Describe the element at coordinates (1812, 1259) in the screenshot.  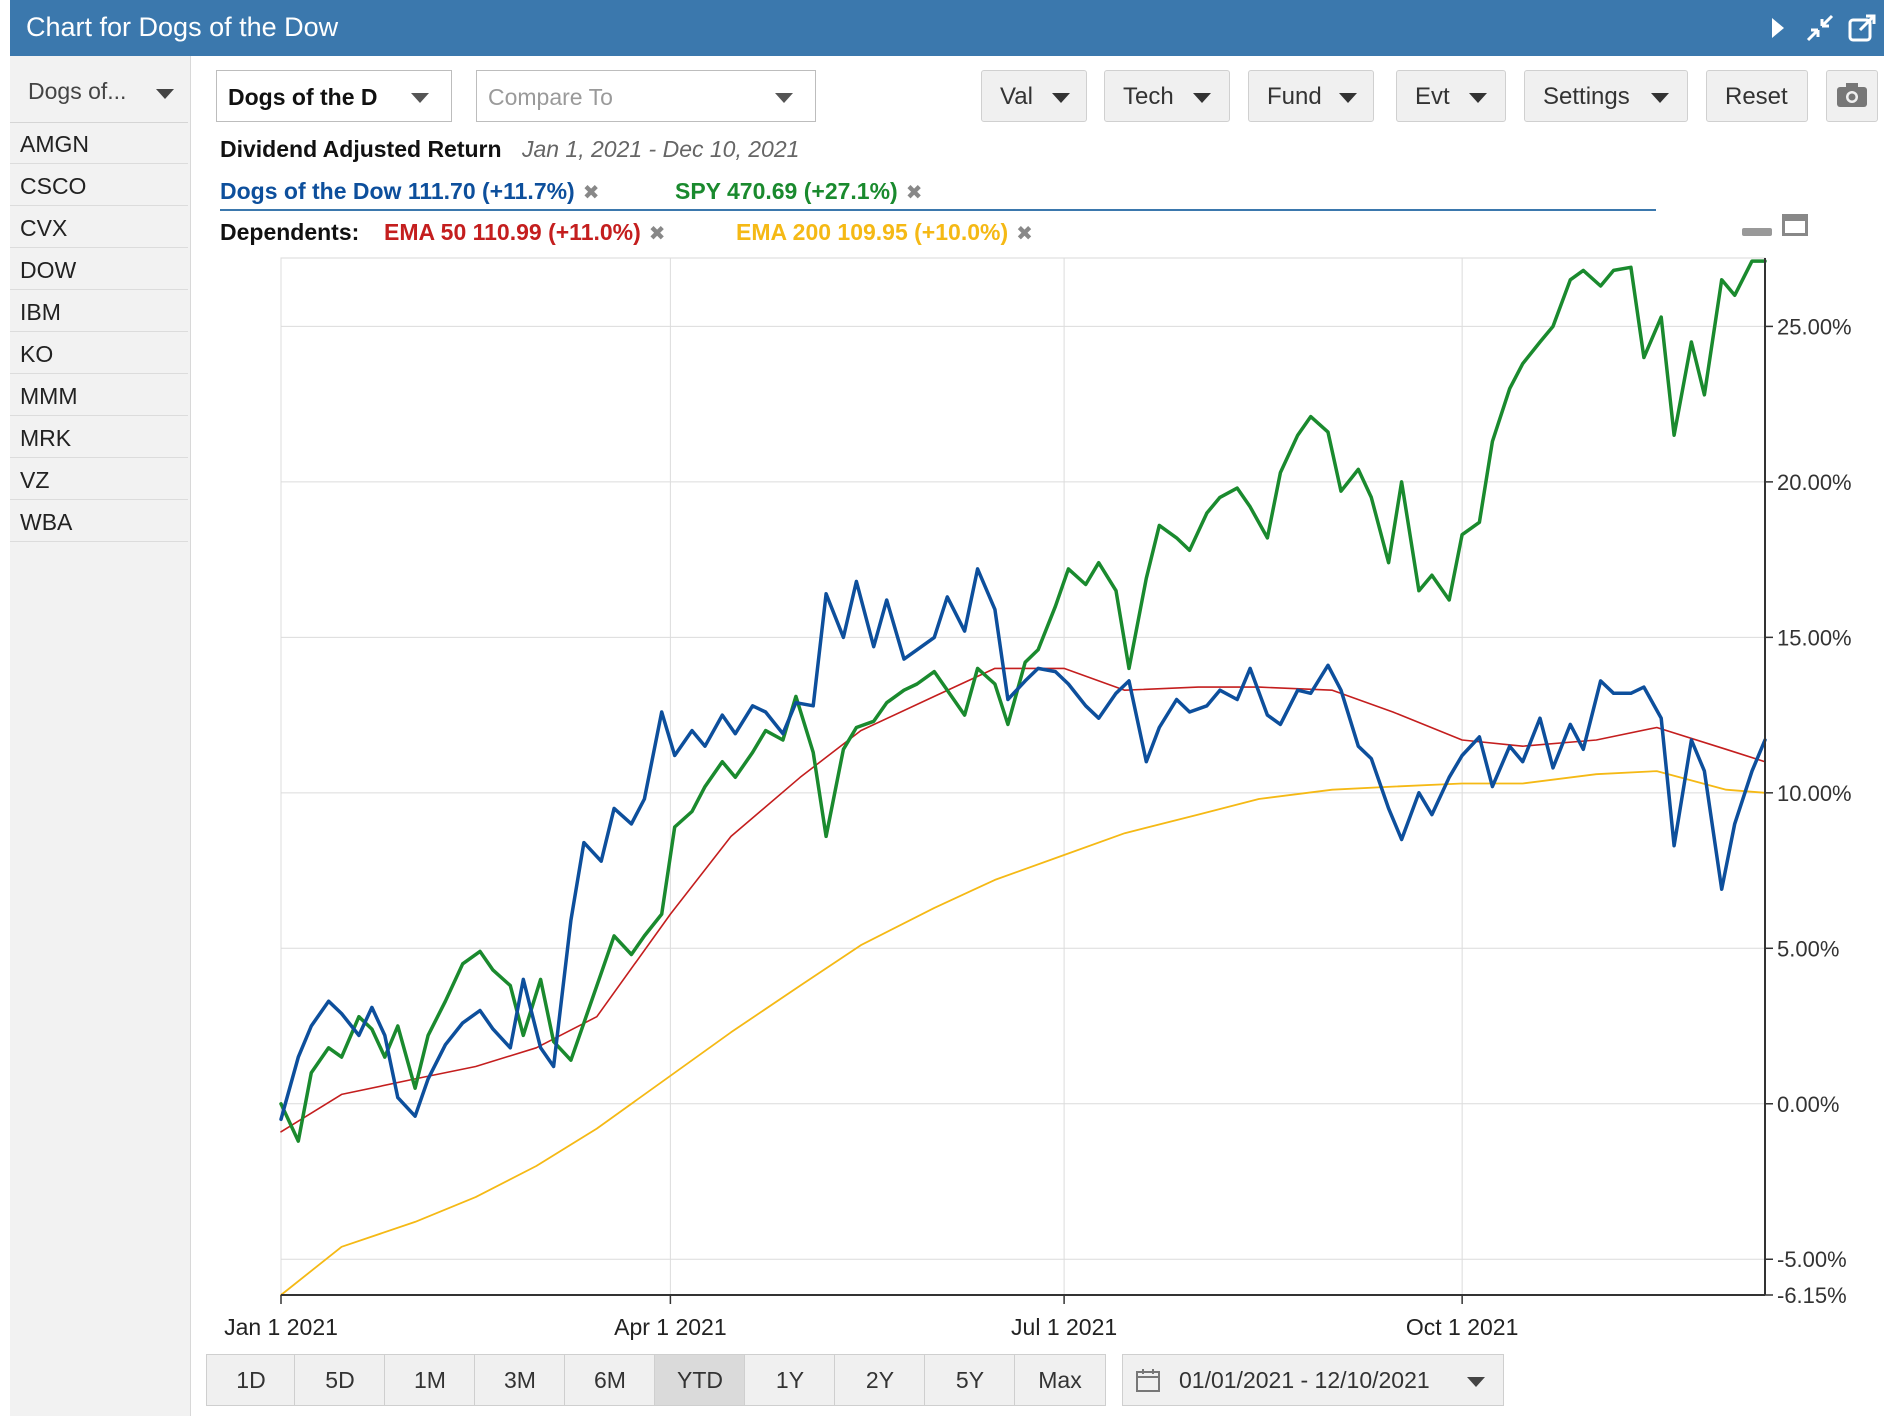
I see `y-tick-label: -5.00%` at that location.